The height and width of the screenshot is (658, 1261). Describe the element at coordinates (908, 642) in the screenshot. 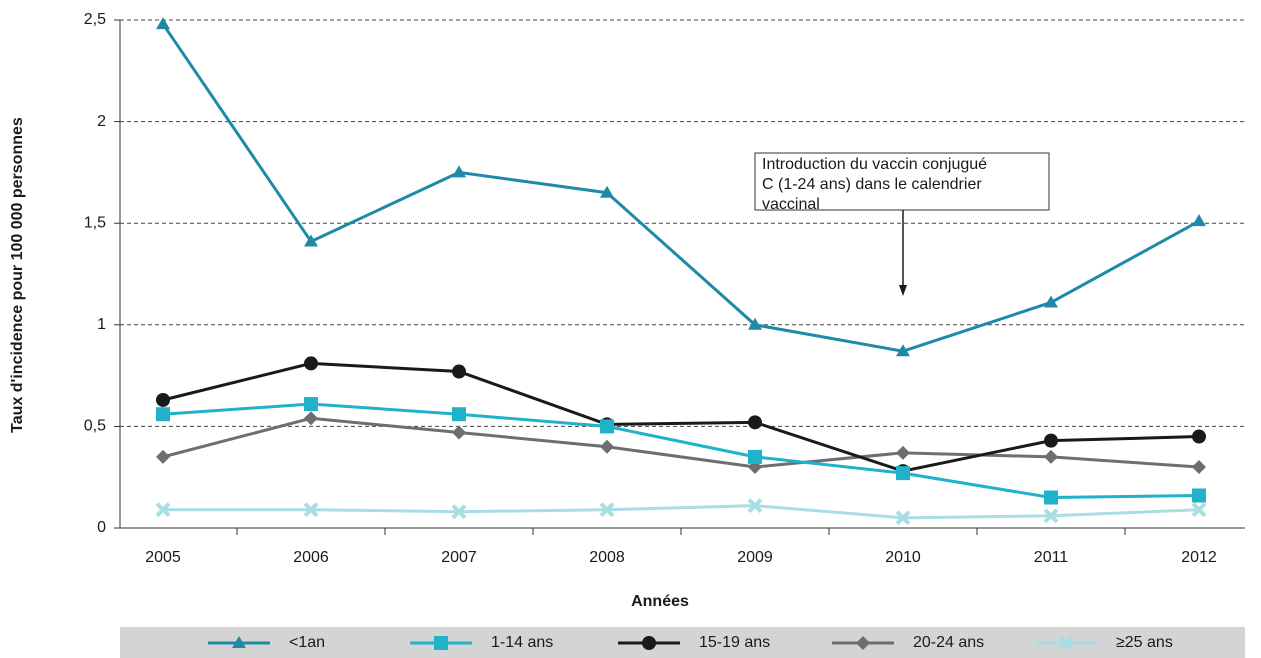

I see `legend-item: 20-24 ans` at that location.